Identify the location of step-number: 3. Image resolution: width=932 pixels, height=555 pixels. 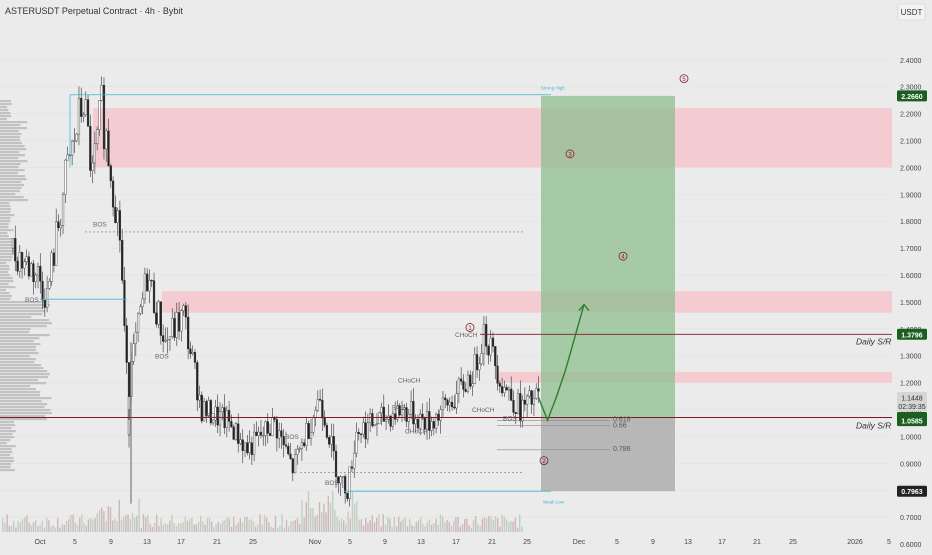
(570, 155).